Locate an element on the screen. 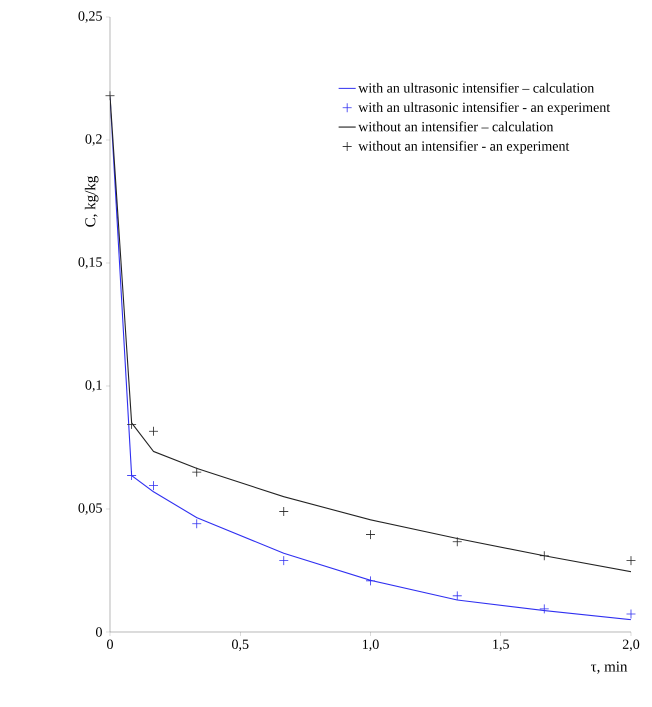 The width and height of the screenshot is (652, 707). y-tick-label: 0,05 is located at coordinates (90, 509).